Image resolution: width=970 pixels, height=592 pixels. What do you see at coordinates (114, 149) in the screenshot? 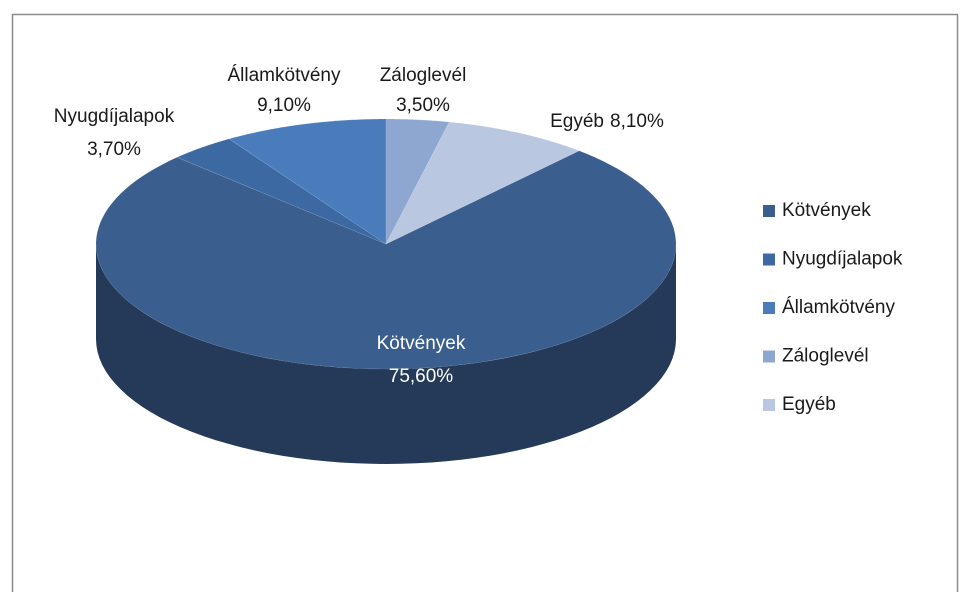
I see `data-label-value: 3,70%` at bounding box center [114, 149].